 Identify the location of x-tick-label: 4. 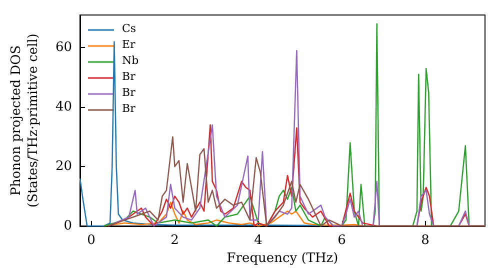
(258, 240).